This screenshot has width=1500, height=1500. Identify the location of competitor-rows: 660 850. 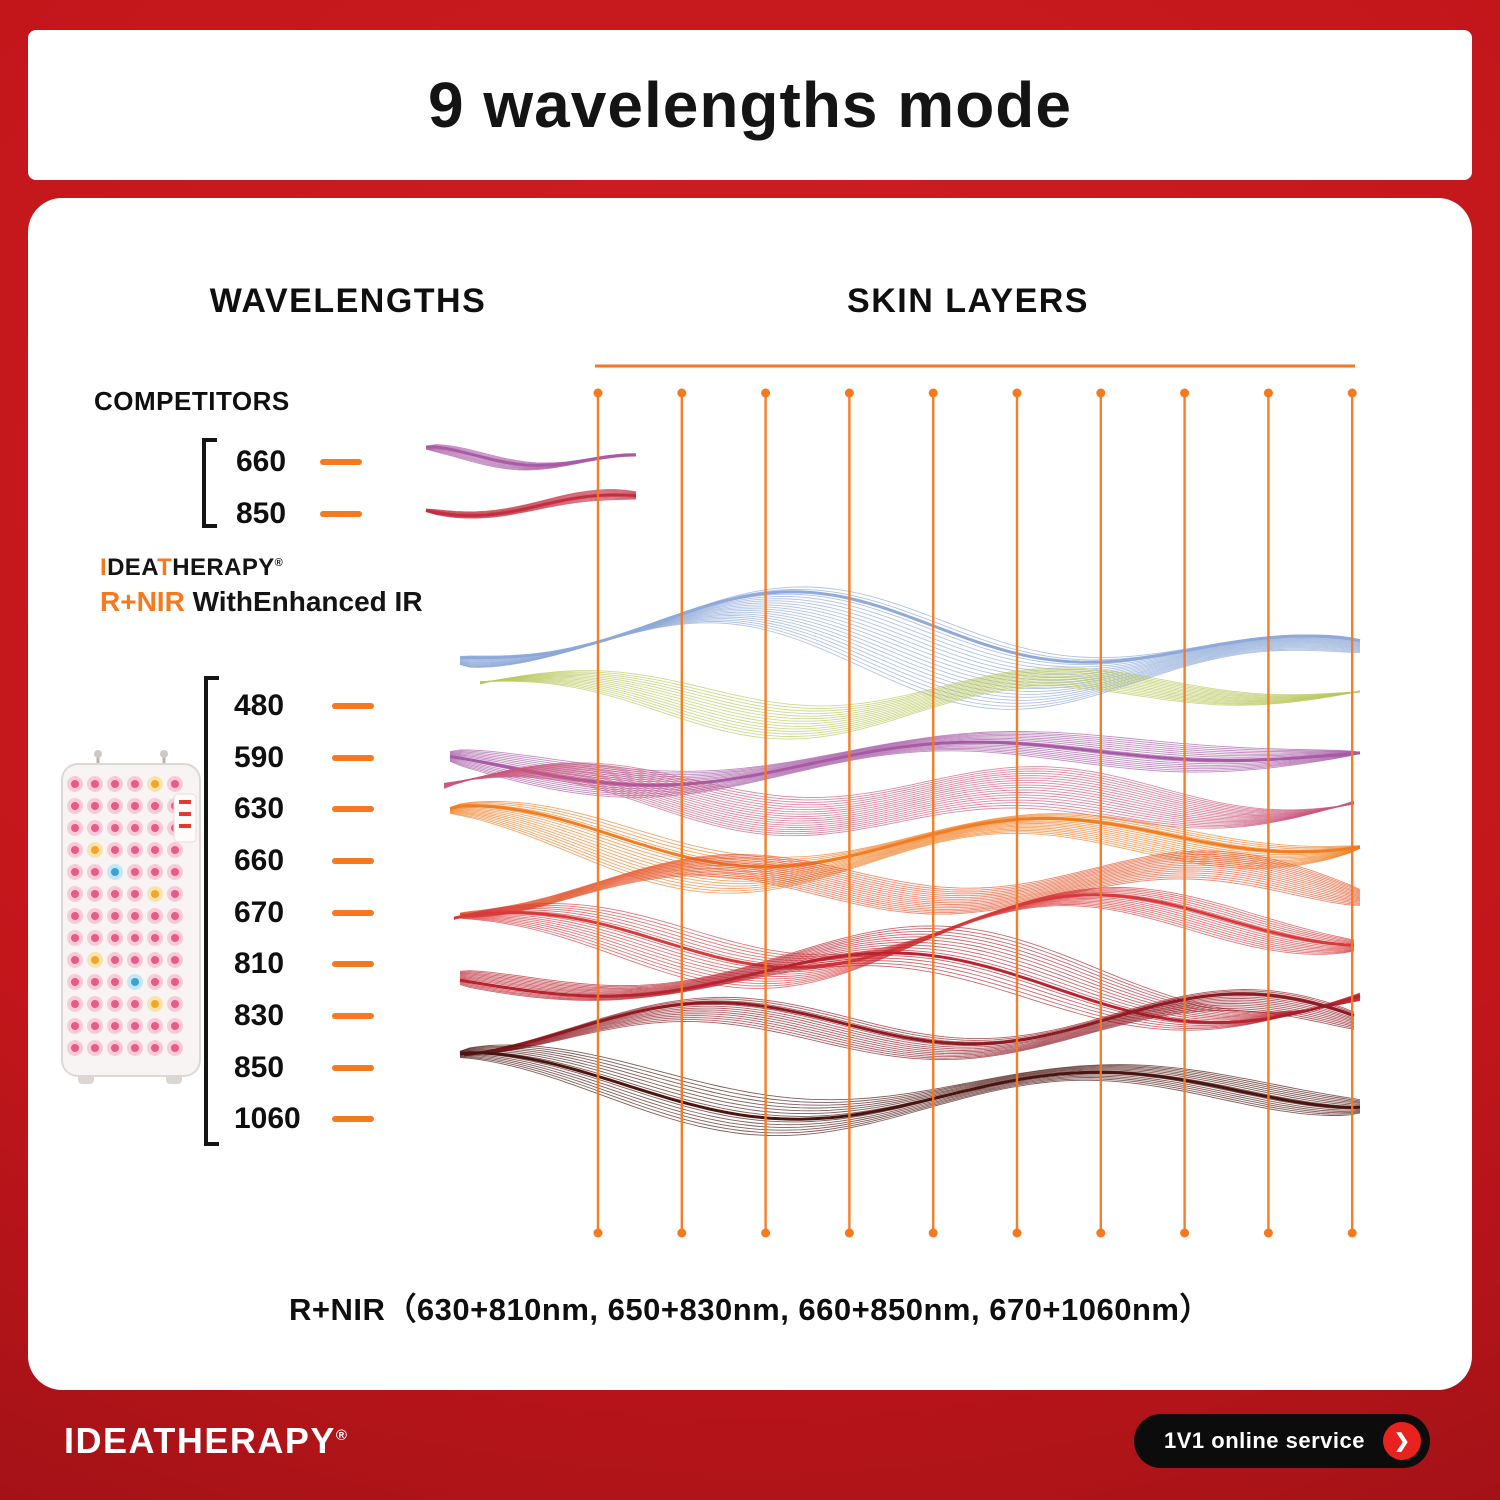
(299, 488).